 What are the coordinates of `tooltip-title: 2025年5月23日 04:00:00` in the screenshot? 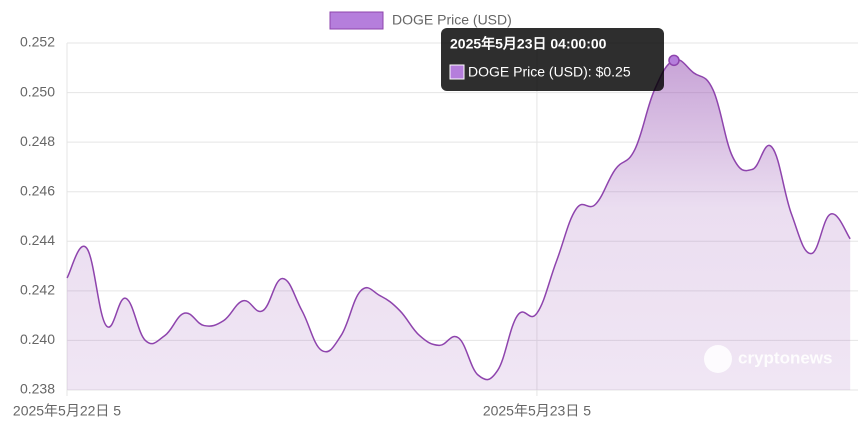 It's located at (528, 44).